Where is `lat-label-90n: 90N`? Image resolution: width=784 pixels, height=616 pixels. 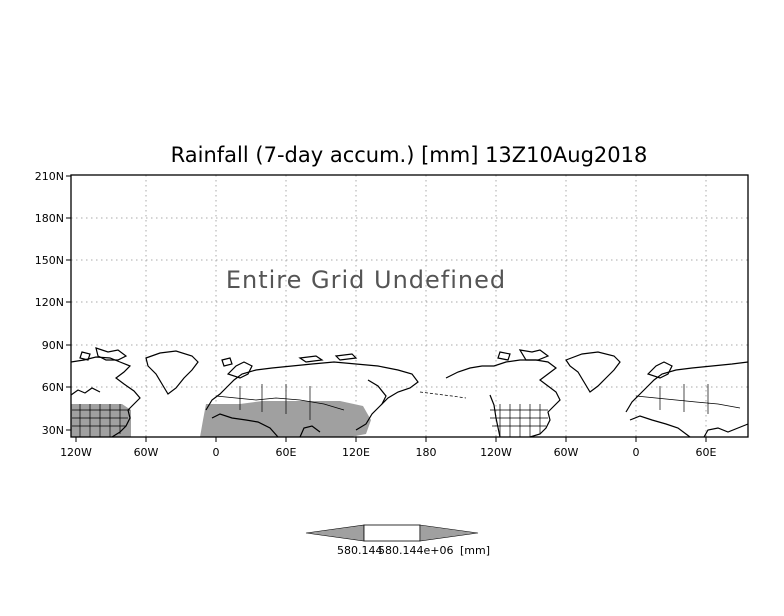
lat-label-90n: 90N is located at coordinates (53, 345).